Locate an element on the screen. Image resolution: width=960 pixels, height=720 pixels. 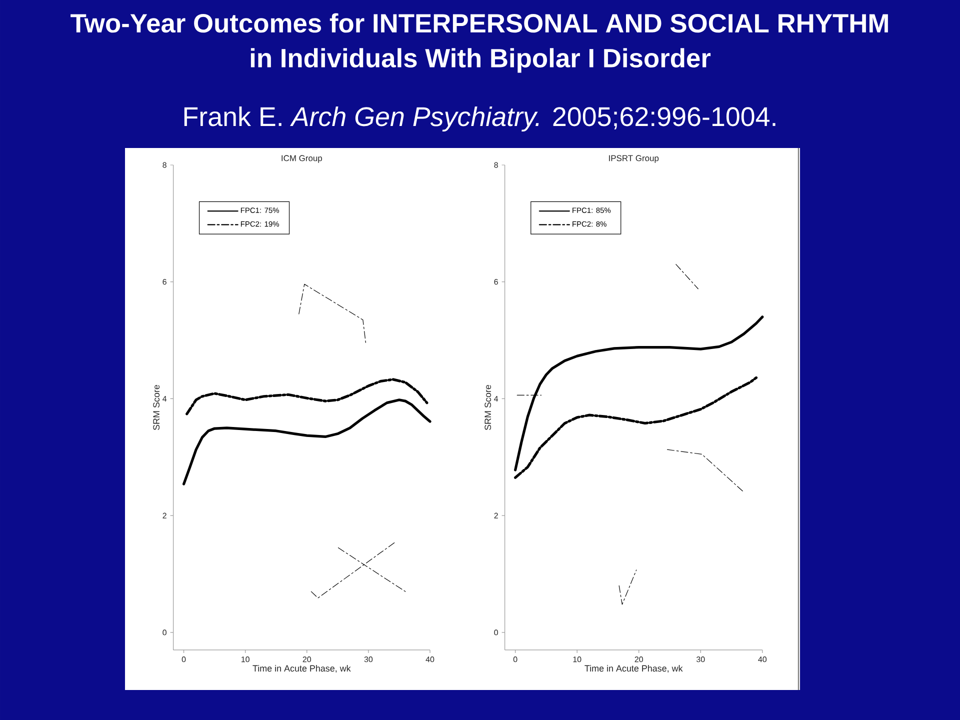
text: Frank E. Arch Gen Psychiatry. 2005;62:996-1004. is located at coordinates (480, 119).